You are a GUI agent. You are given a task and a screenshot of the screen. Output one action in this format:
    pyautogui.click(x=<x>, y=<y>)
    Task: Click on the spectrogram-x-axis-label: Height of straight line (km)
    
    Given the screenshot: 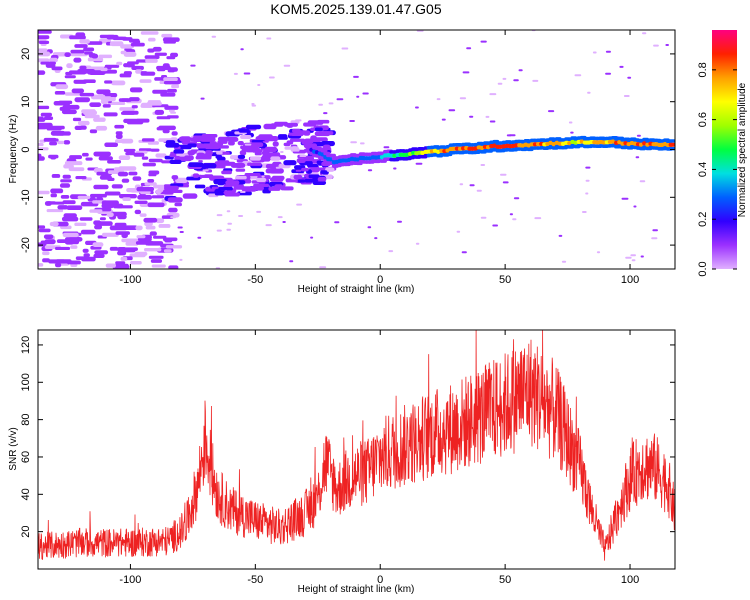 What is the action you would take?
    pyautogui.click(x=356, y=289)
    